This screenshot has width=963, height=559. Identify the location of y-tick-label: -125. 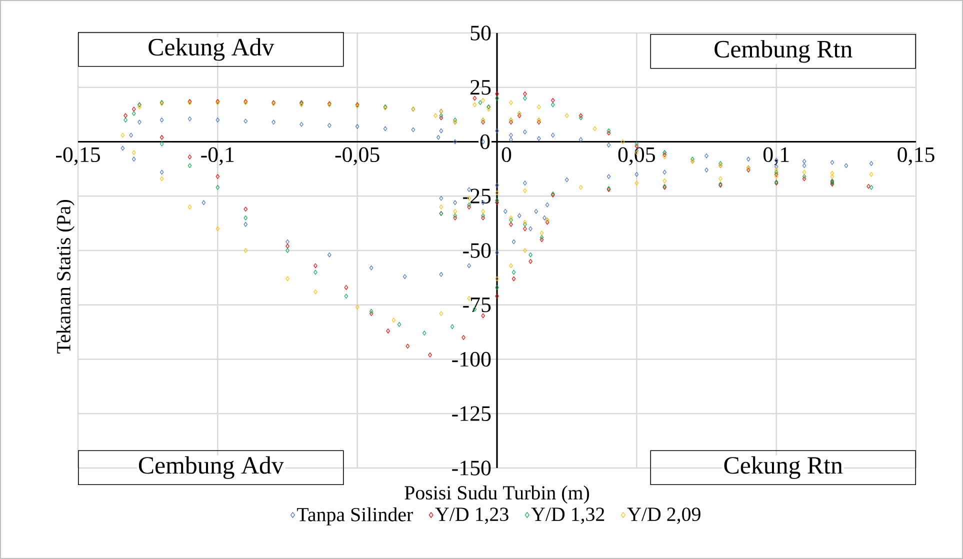
(471, 413).